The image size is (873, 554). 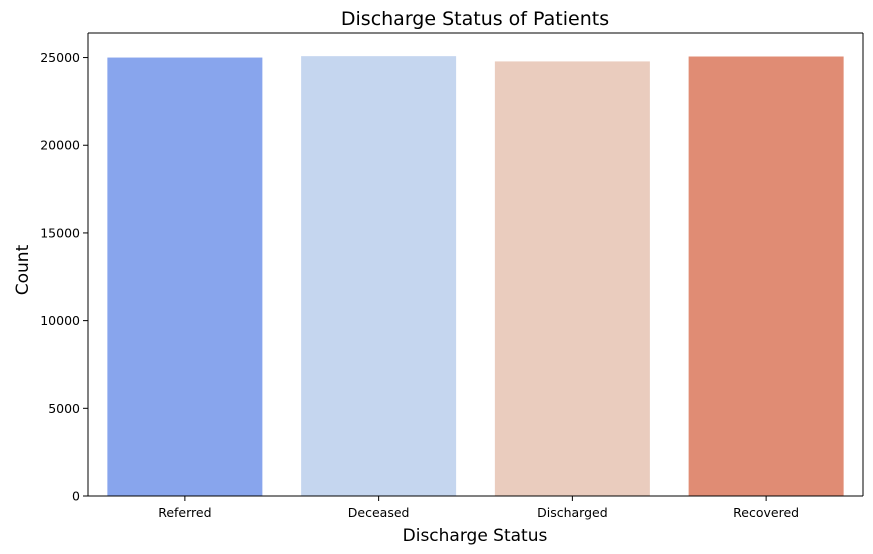 What do you see at coordinates (572, 278) in the screenshot?
I see `bar-discharged` at bounding box center [572, 278].